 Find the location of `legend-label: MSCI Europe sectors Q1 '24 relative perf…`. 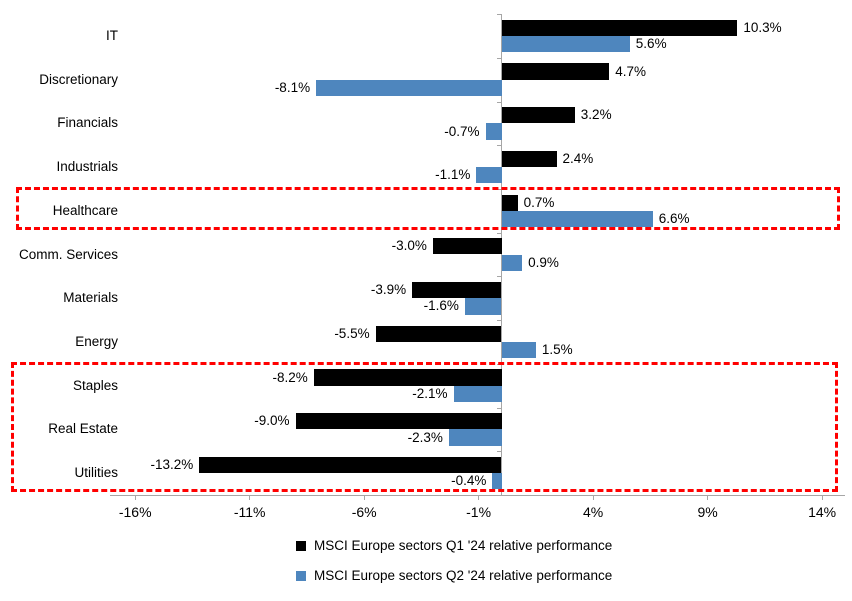

legend-label: MSCI Europe sectors Q1 '24 relative perf… is located at coordinates (463, 545).